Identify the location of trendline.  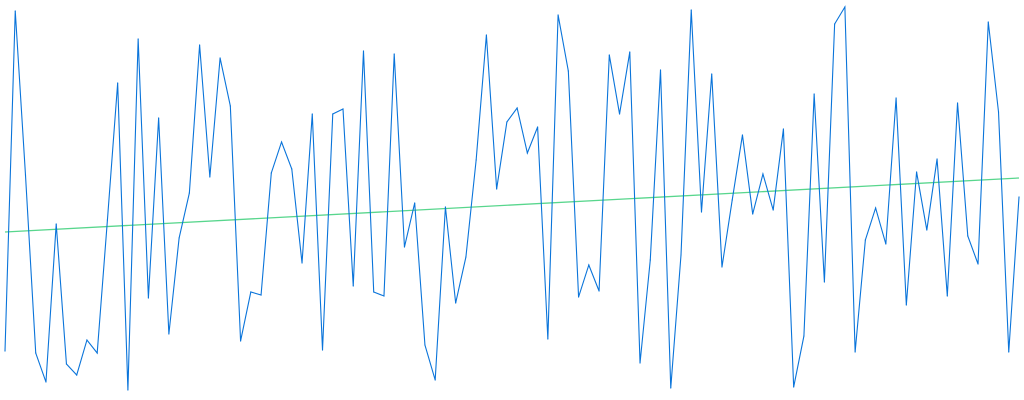
(512, 205).